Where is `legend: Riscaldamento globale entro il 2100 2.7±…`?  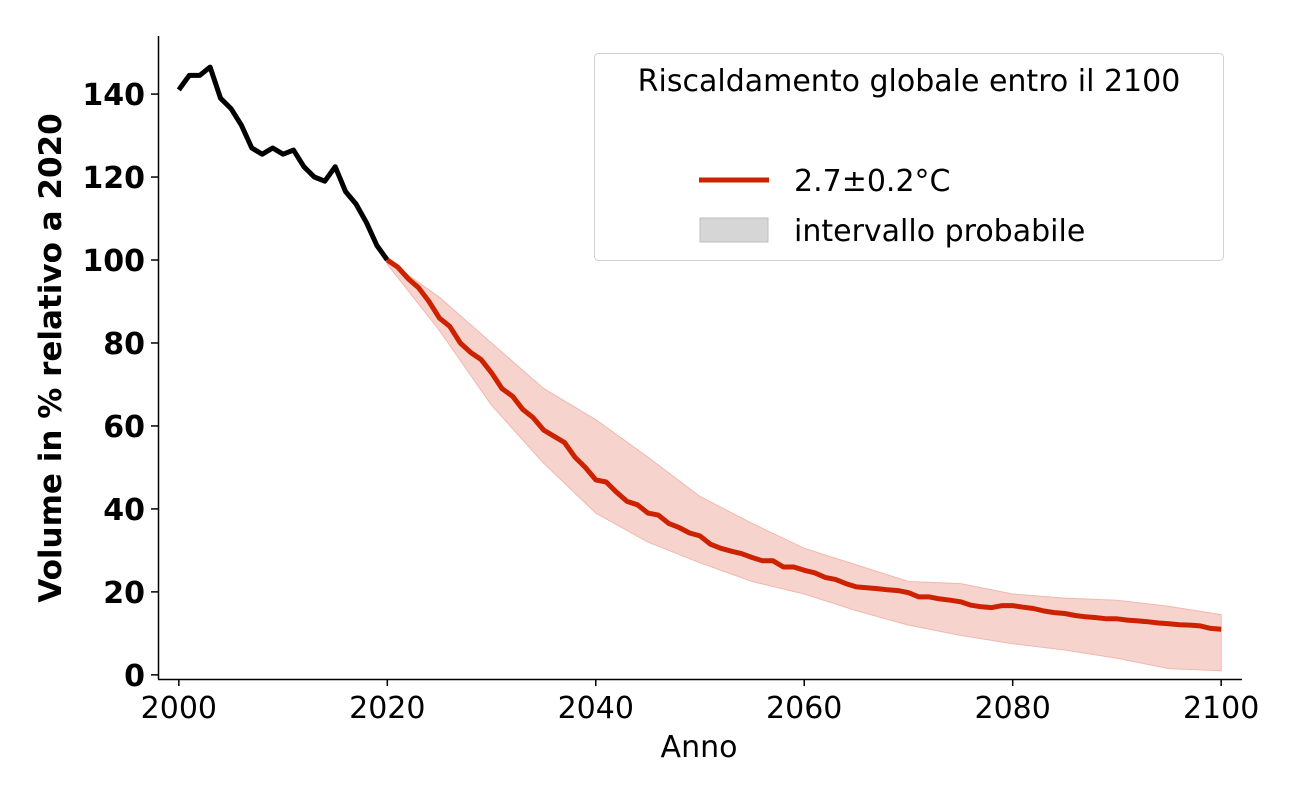 legend: Riscaldamento globale entro il 2100 2.7±… is located at coordinates (909, 157).